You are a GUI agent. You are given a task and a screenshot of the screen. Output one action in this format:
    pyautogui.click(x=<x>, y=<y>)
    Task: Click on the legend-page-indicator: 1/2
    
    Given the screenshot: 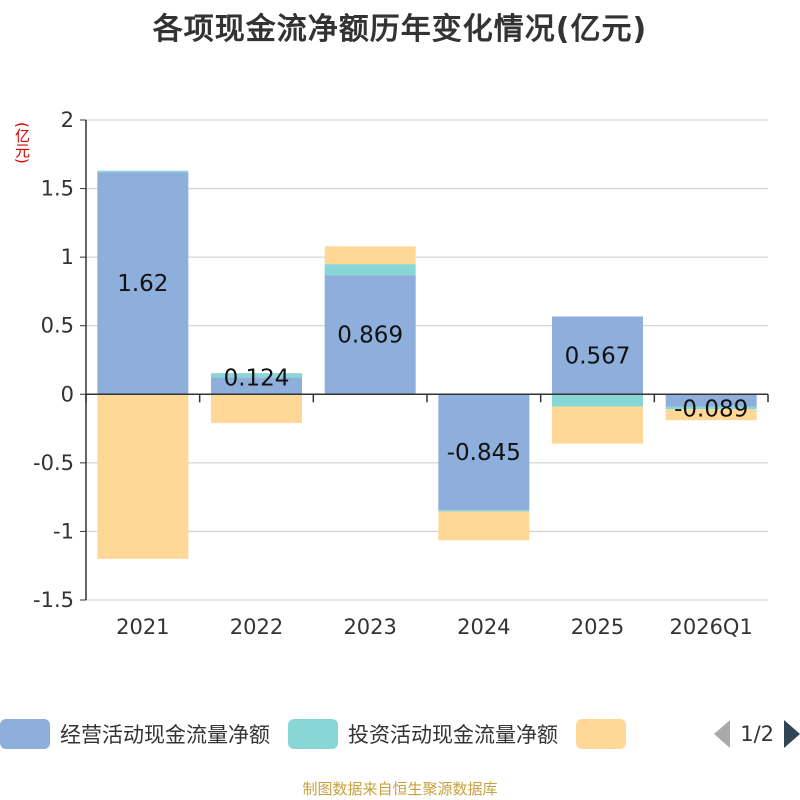 What is the action you would take?
    pyautogui.click(x=757, y=734)
    